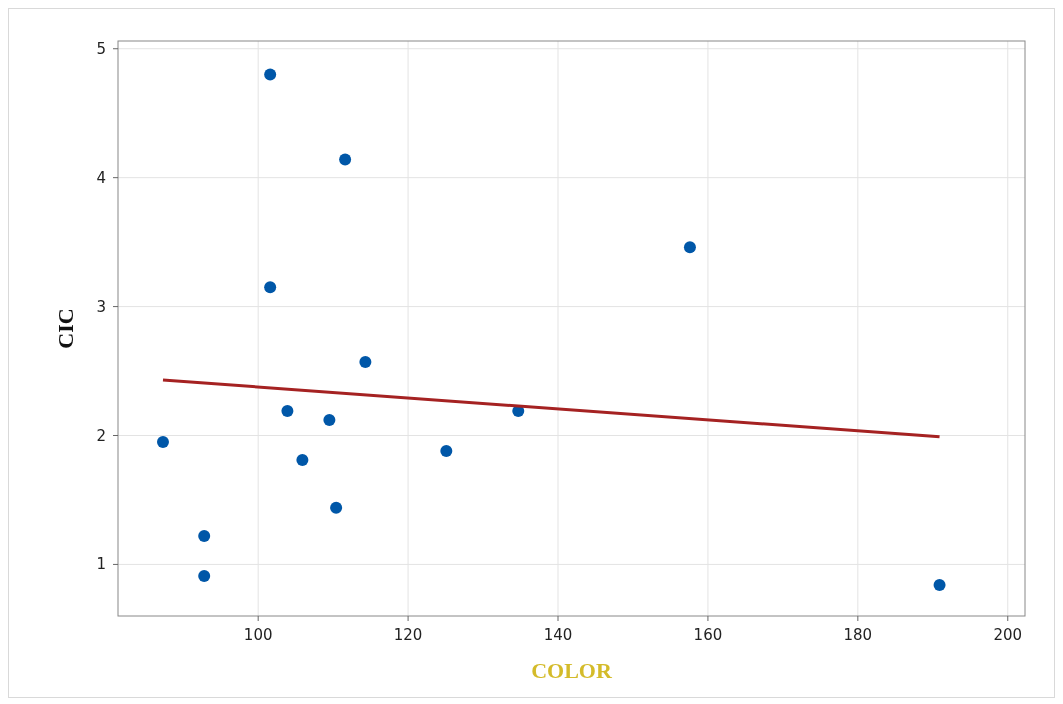  Describe the element at coordinates (572, 670) in the screenshot. I see `x-axis-title: COLOR` at that location.